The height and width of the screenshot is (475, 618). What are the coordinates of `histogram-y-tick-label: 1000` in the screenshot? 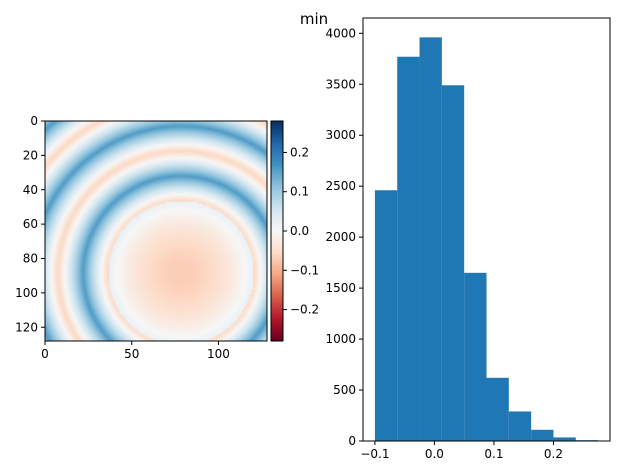 It's located at (340, 339).